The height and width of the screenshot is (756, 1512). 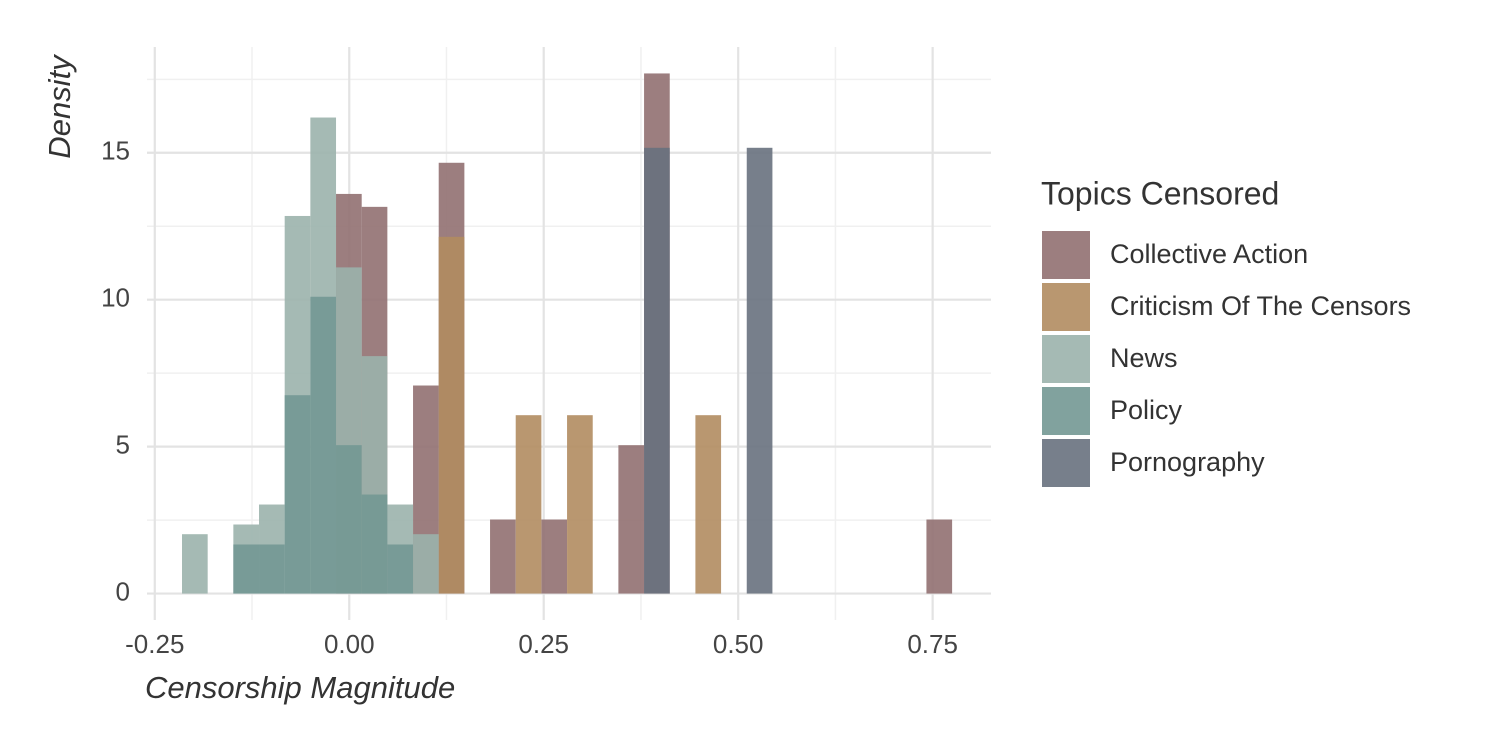 What do you see at coordinates (300, 687) in the screenshot?
I see `x-axis-title: Censorship Magnitude` at bounding box center [300, 687].